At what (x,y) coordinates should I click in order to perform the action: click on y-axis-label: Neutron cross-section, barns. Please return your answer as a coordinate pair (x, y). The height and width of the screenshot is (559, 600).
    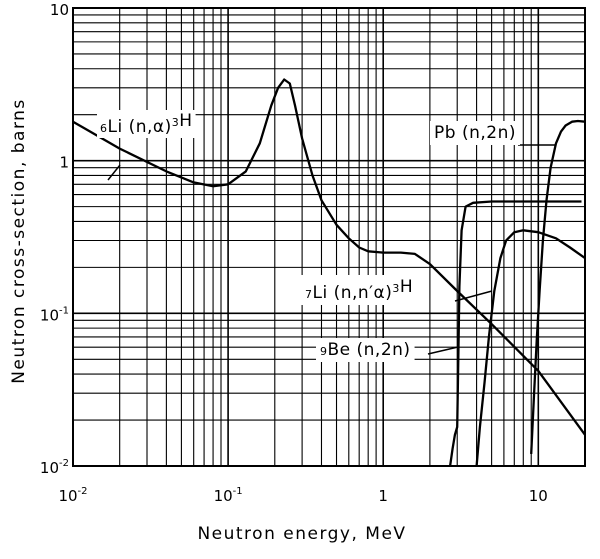
    Looking at the image, I should click on (19, 241).